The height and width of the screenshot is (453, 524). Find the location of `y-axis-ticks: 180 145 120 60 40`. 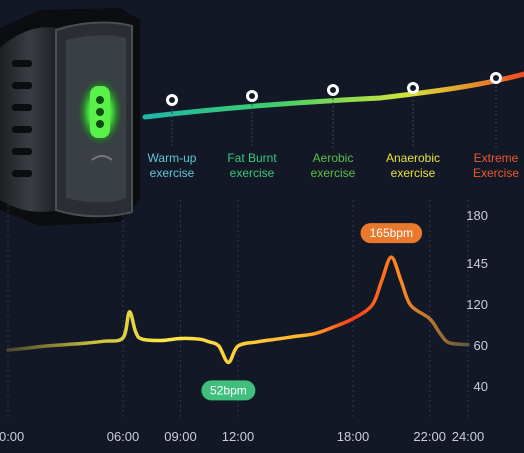

y-axis-ticks: 180 145 120 60 40 is located at coordinates (477, 301).